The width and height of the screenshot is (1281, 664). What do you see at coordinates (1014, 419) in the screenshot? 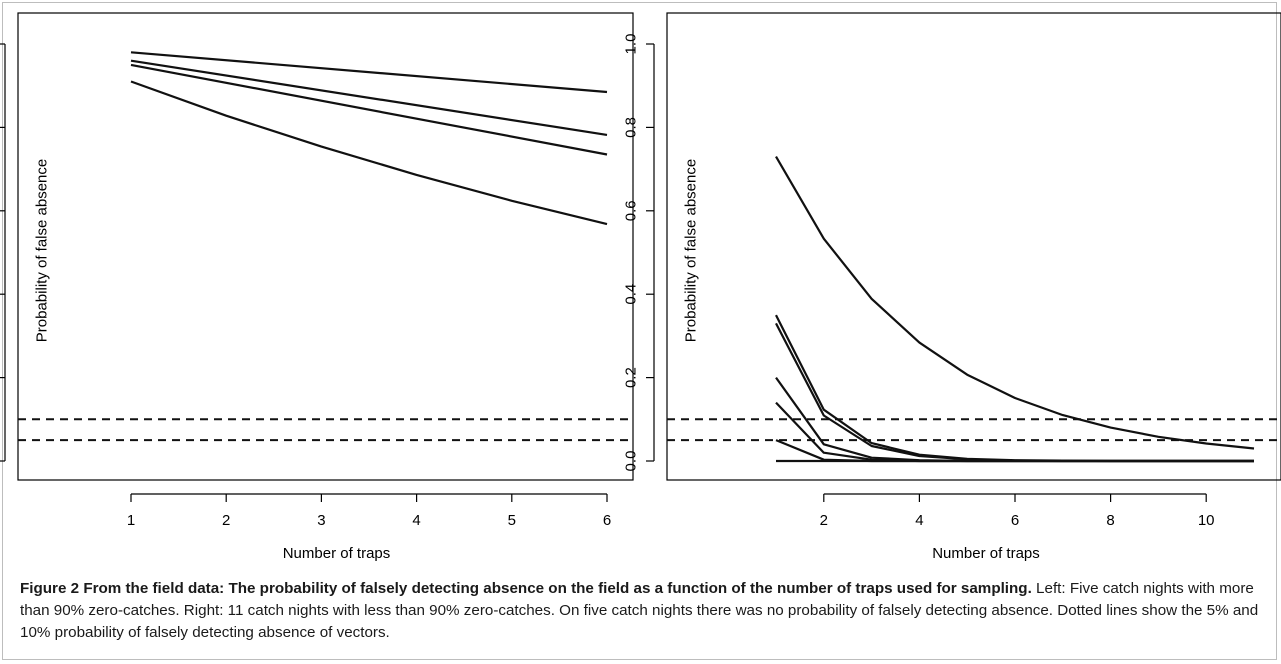
I see `right-series-4-line` at bounding box center [1014, 419].